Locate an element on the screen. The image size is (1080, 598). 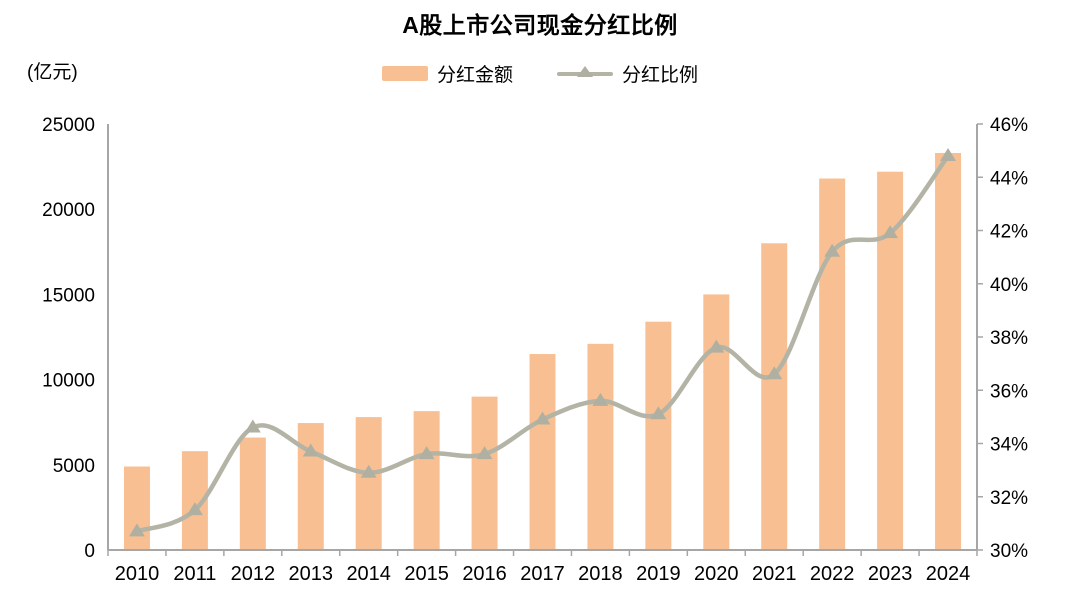
bar-2014 is located at coordinates (368, 483).